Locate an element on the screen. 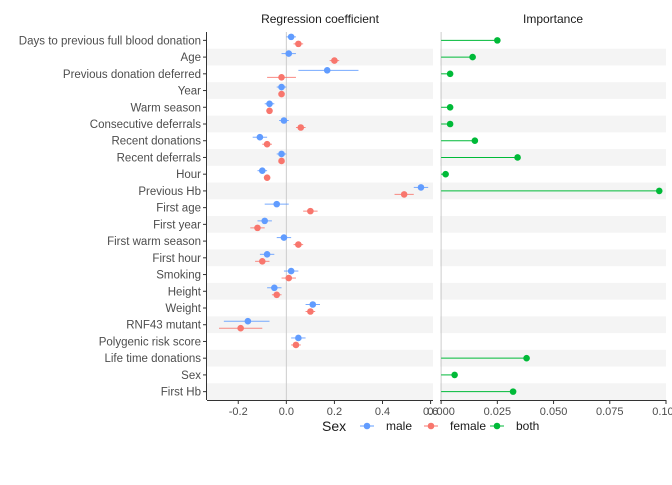  y-label-first-year: First year is located at coordinates (177, 225).